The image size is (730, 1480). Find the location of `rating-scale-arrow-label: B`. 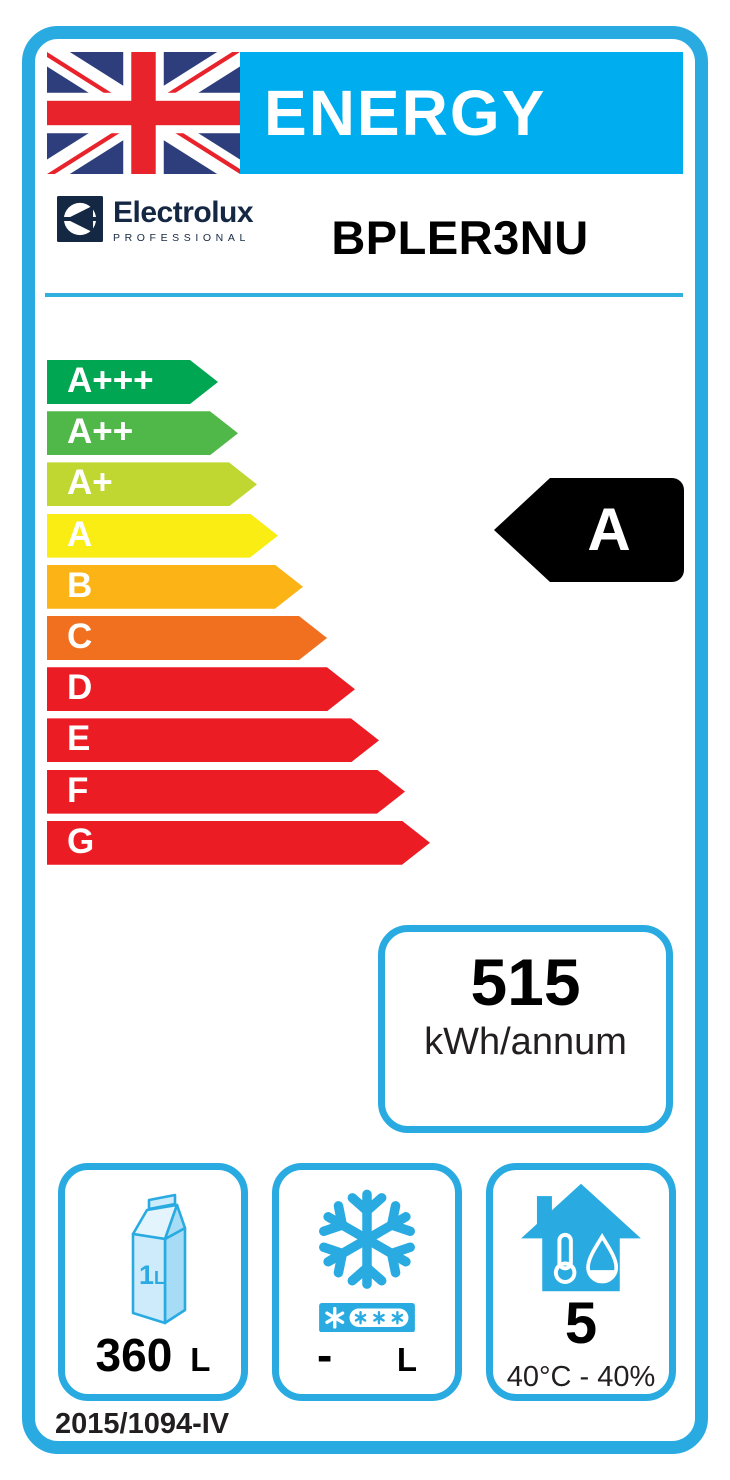

rating-scale-arrow-label: B is located at coordinates (80, 585).